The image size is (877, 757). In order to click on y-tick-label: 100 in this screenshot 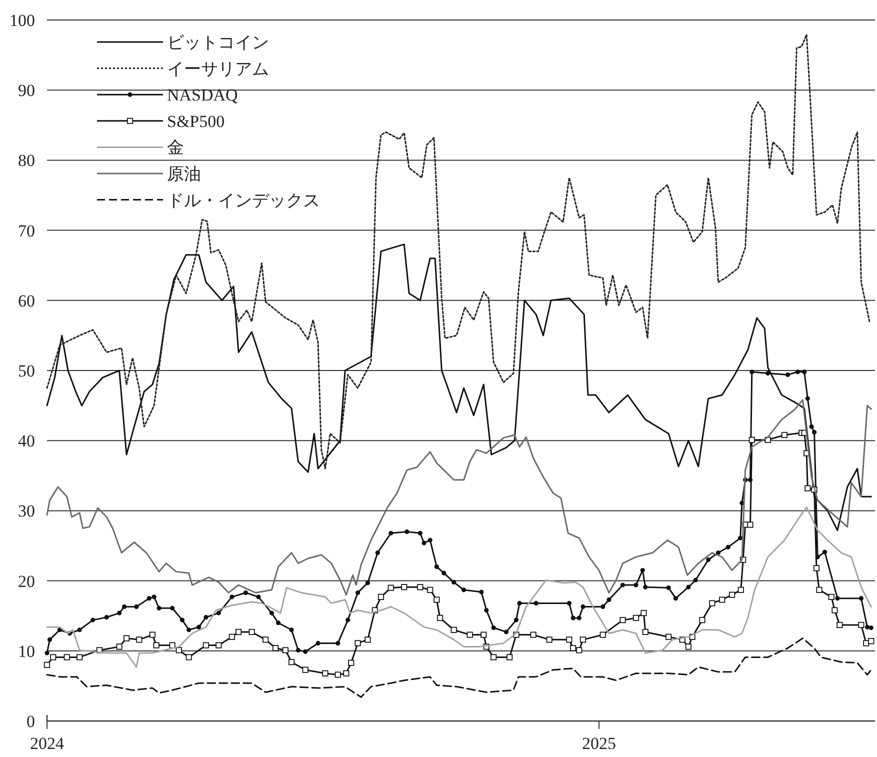, I will do `click(22, 20)`.